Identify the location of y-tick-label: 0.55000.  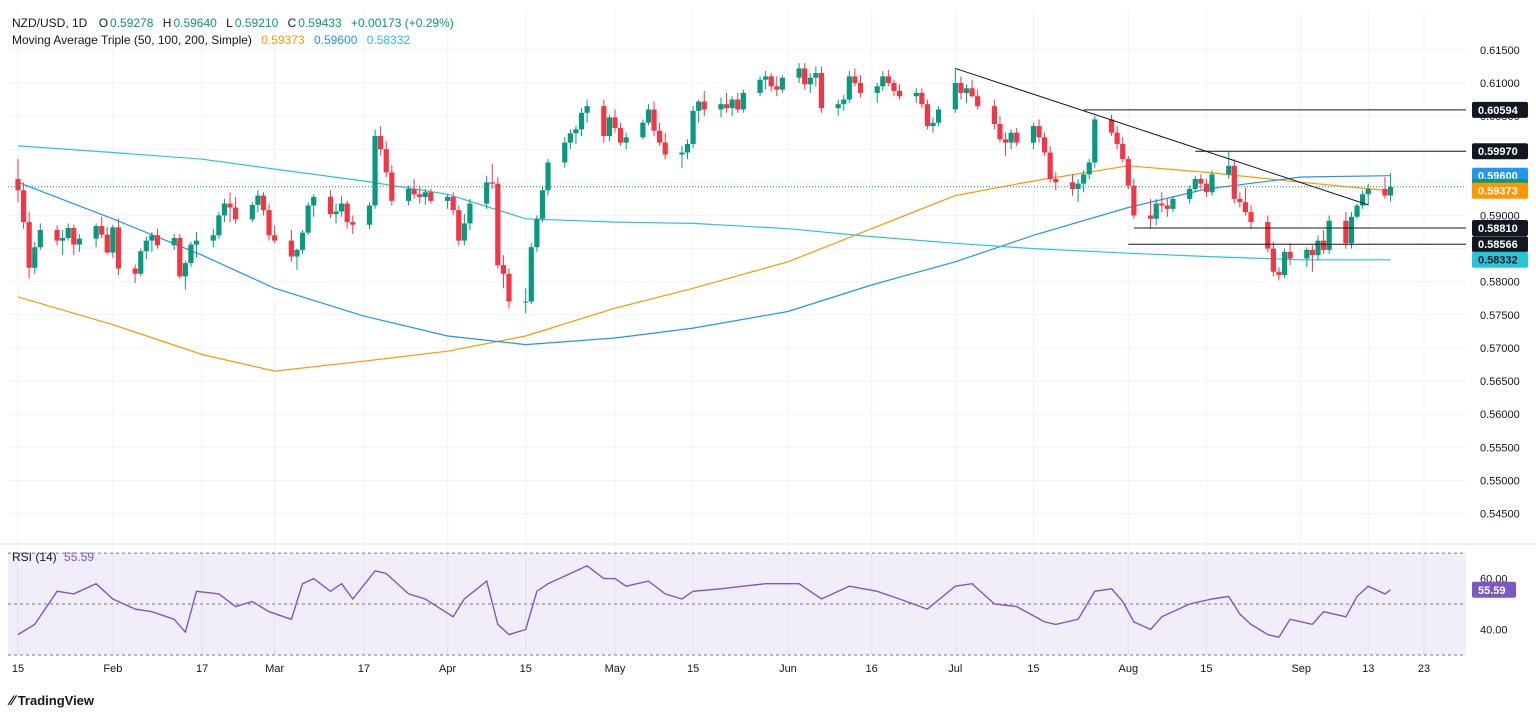
(1500, 481).